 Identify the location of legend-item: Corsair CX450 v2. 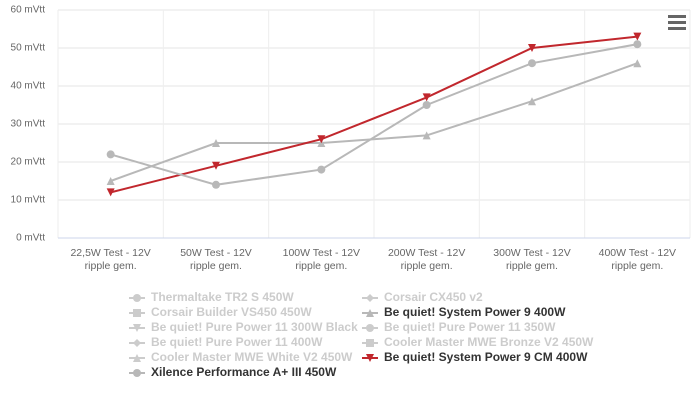
(422, 297).